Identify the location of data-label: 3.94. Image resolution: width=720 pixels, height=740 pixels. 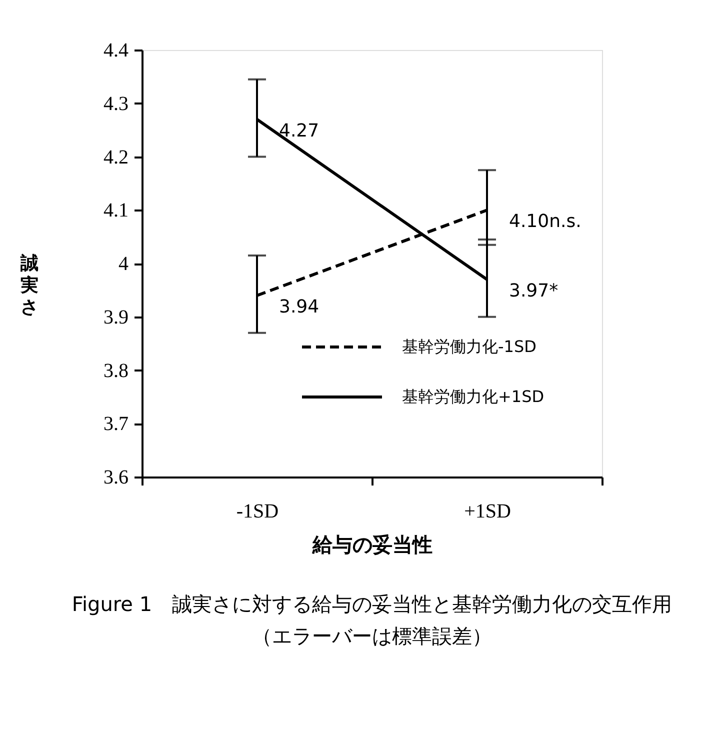
(299, 307).